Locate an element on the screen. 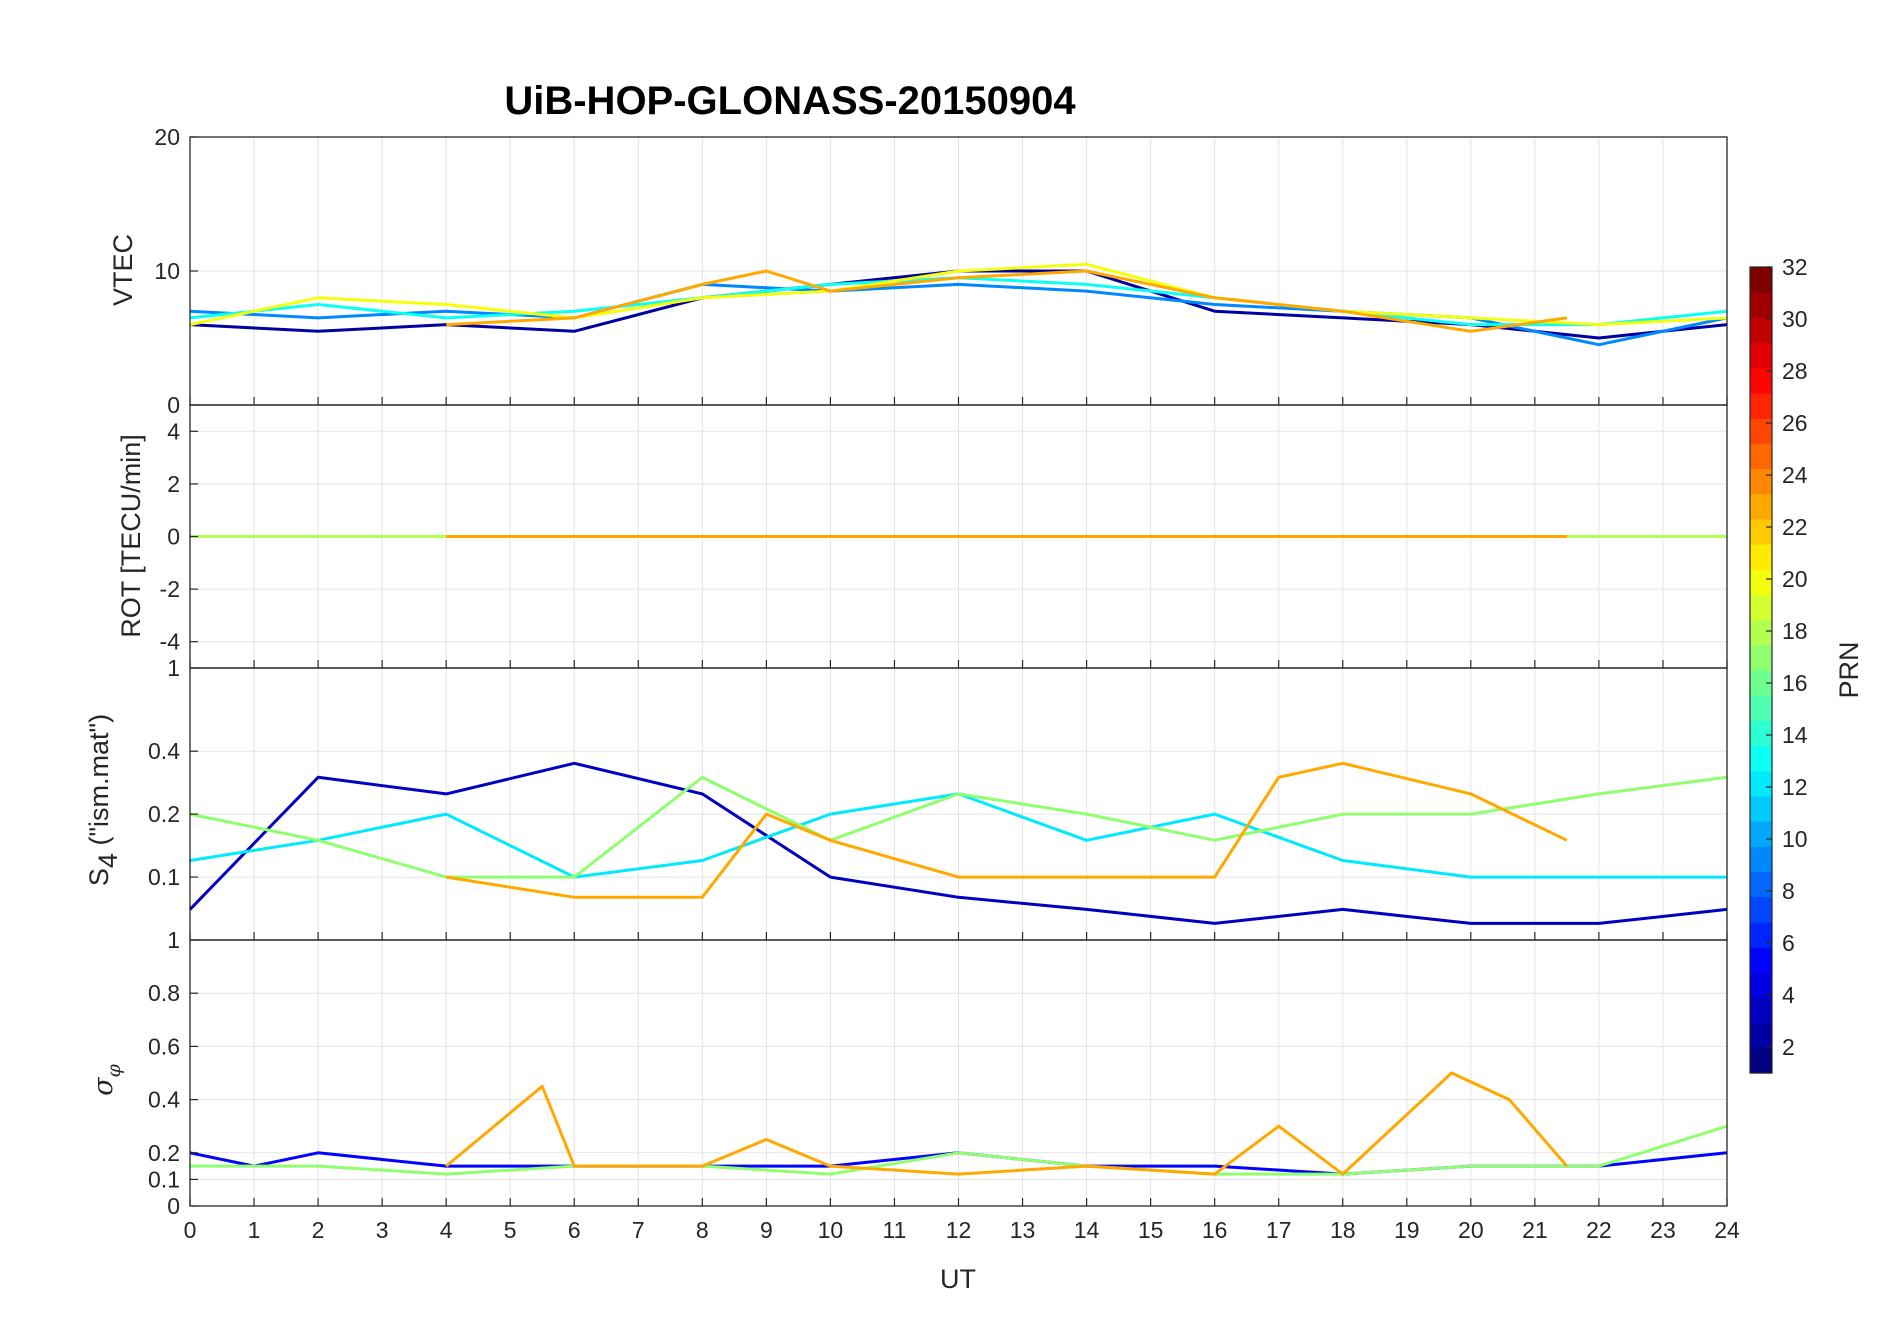 This screenshot has height=1330, width=1902. colorbar-tick-label: 20 is located at coordinates (1795, 579).